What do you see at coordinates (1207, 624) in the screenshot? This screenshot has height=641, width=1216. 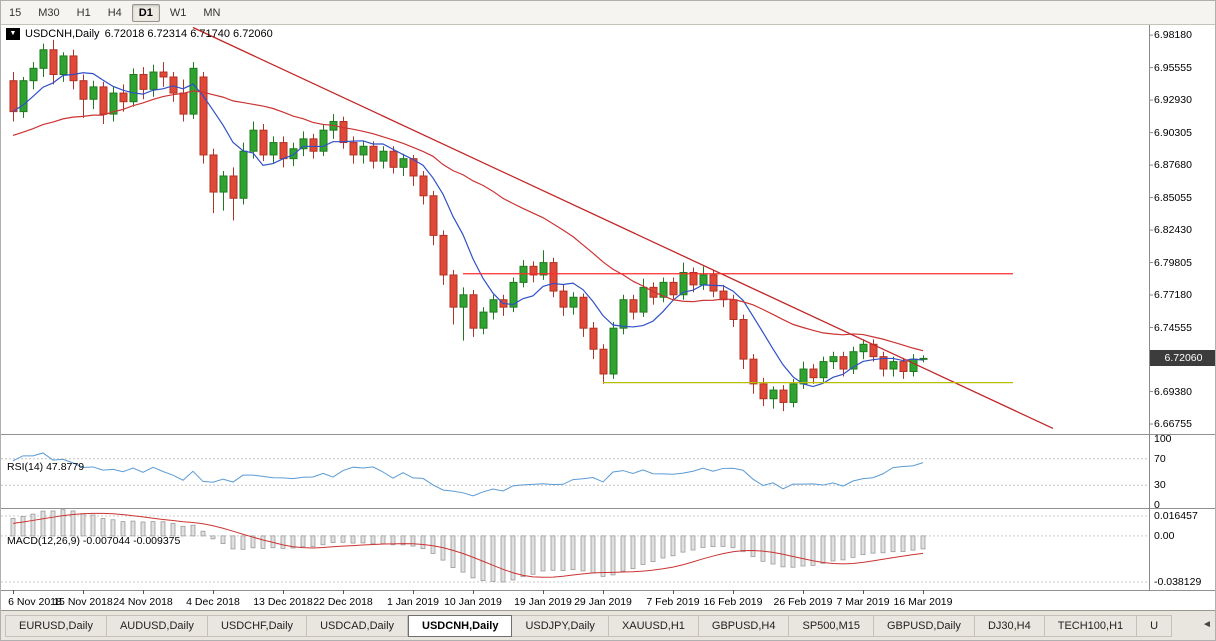 I see `tab-scroll-left-button: ◄` at bounding box center [1207, 624].